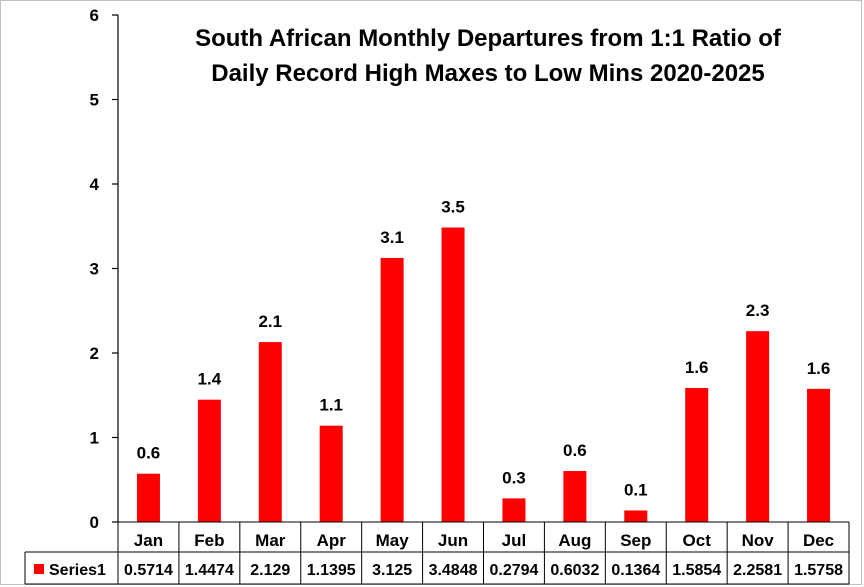  Describe the element at coordinates (574, 570) in the screenshot. I see `table-value: 0.6032` at that location.